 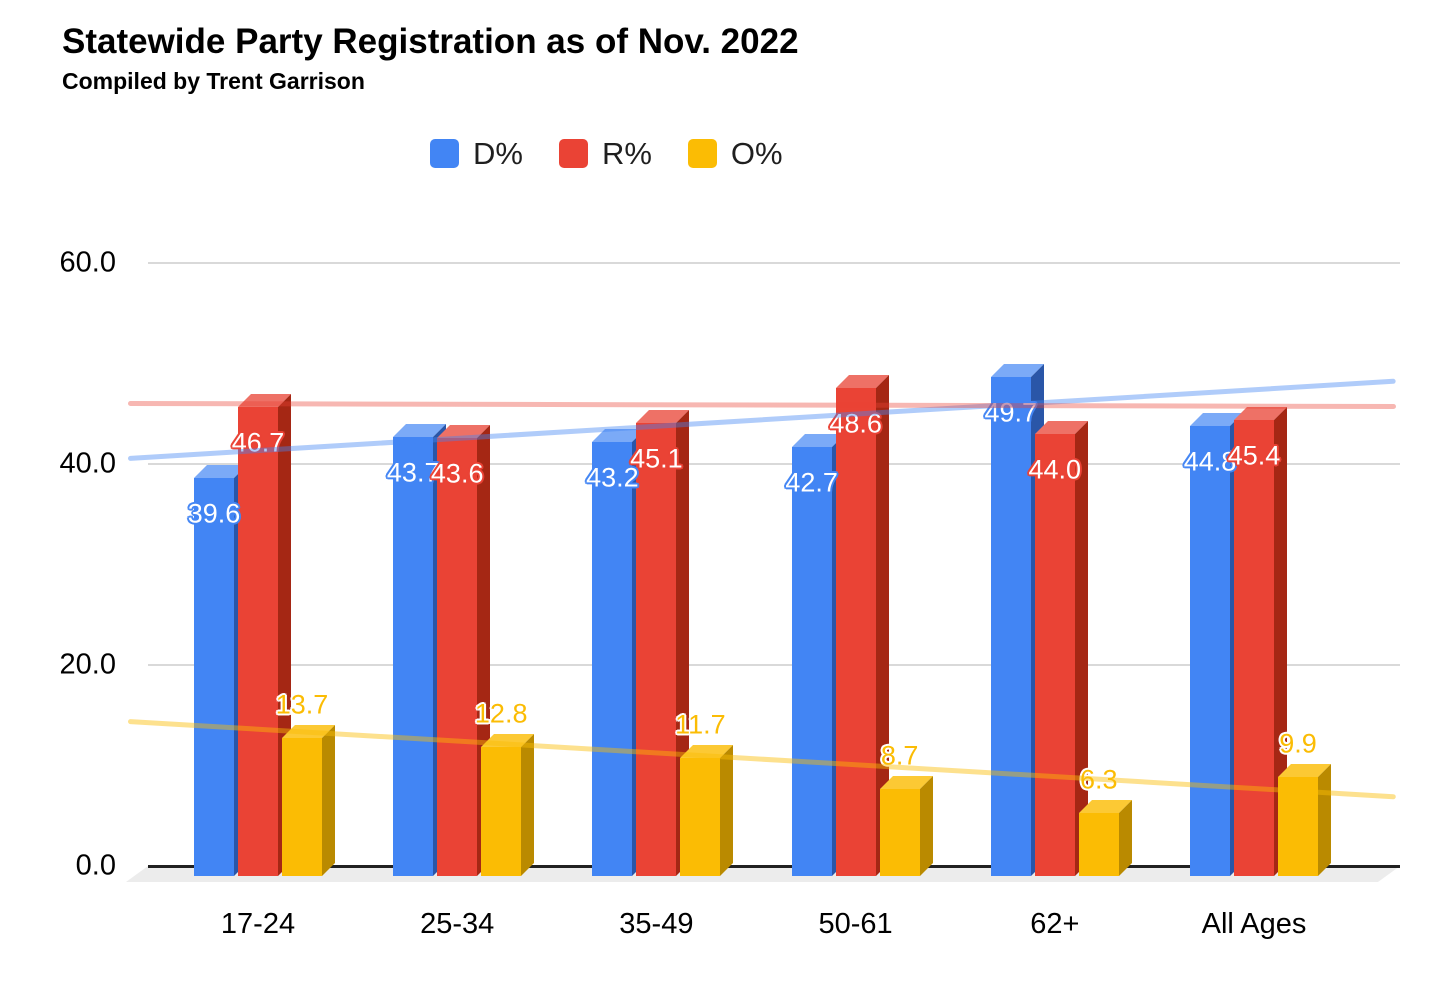 What do you see at coordinates (656, 458) in the screenshot?
I see `bar-label-r-35-49: 45.1` at bounding box center [656, 458].